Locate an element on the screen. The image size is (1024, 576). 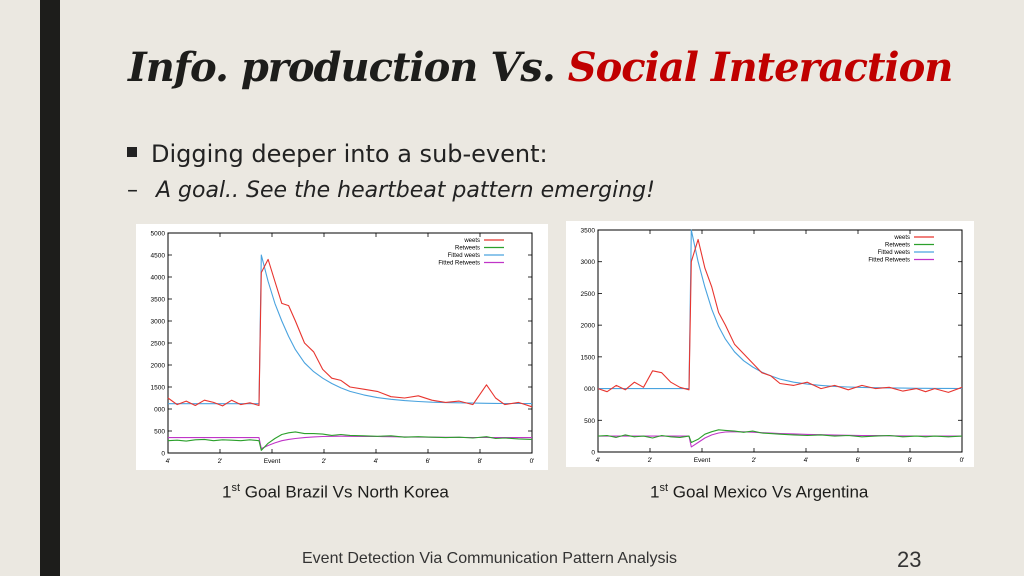
y-tick-label: 5000 is located at coordinates (158, 234).